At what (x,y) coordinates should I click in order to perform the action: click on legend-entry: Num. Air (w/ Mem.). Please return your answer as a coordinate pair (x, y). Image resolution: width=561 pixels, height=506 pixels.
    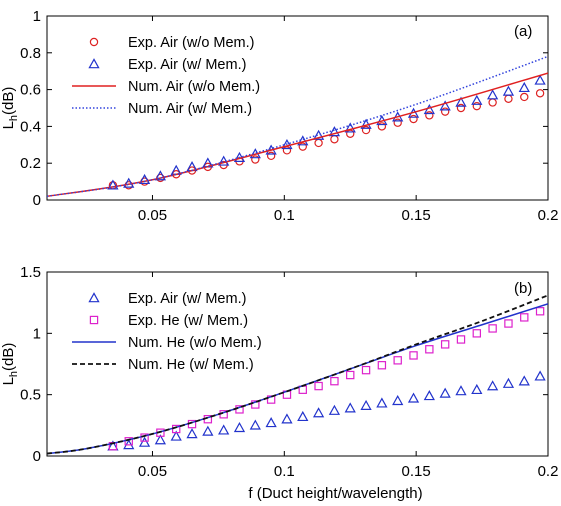
    Looking at the image, I should click on (190, 109).